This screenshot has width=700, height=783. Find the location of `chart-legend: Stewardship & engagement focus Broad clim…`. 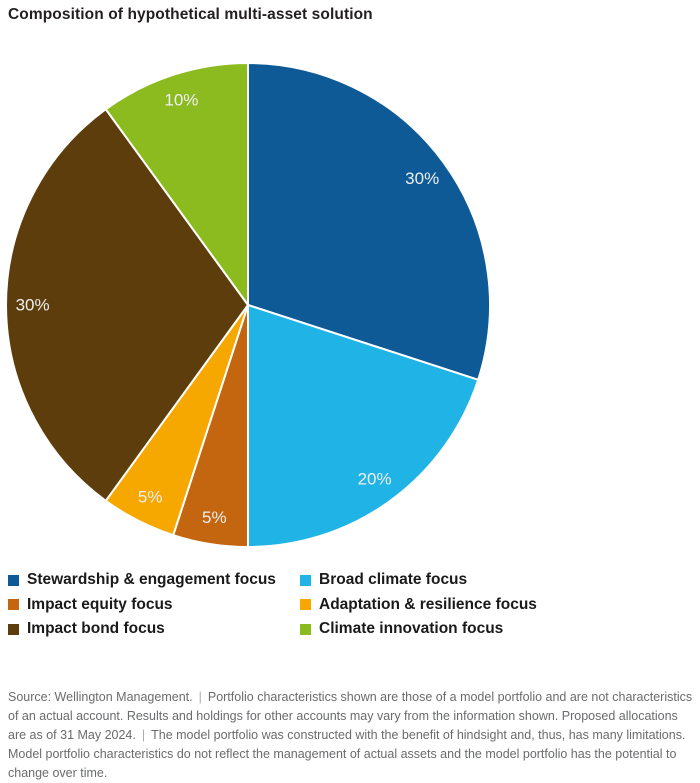

chart-legend: Stewardship & engagement focus Broad clim… is located at coordinates (350, 605).